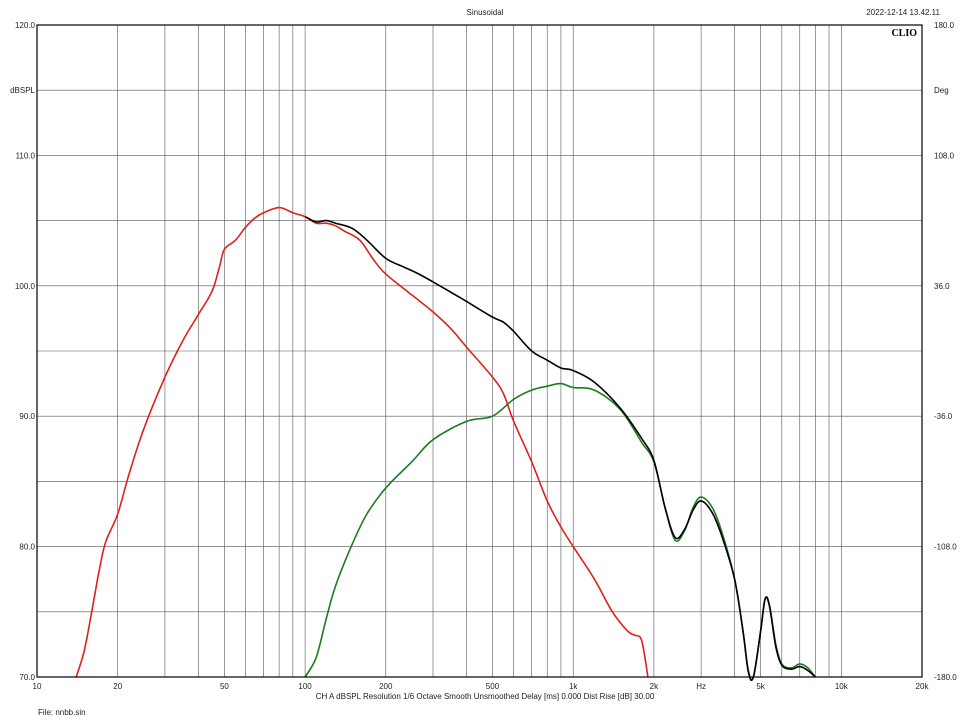 The width and height of the screenshot is (970, 728). I want to click on x-tick-label: 500, so click(493, 686).